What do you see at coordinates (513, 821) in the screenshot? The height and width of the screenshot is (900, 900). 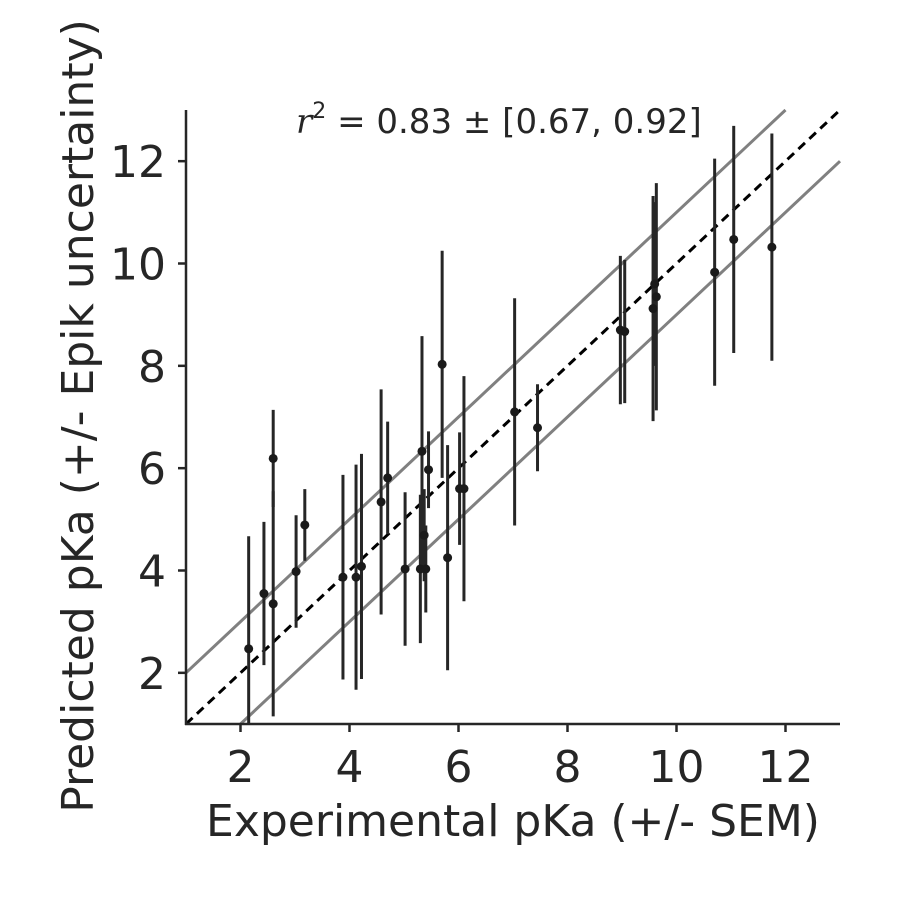 I see `x-axis-label: Experimental pKa (+/- SEM)` at bounding box center [513, 821].